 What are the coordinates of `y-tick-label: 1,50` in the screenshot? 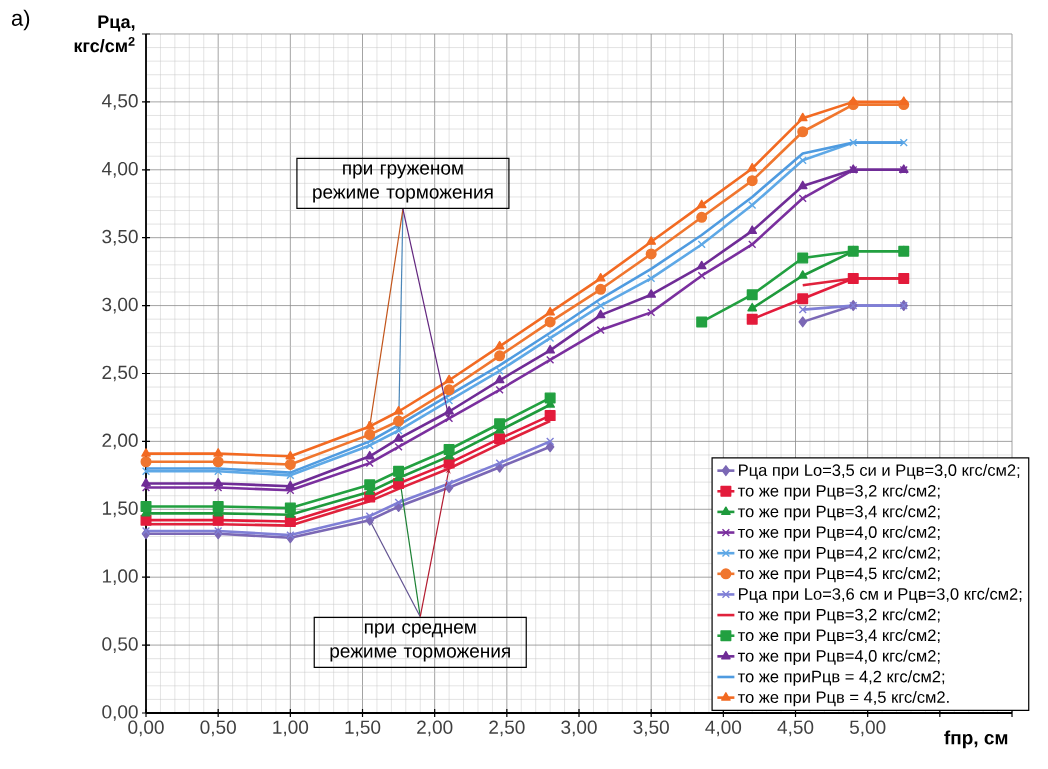 It's located at (120, 509).